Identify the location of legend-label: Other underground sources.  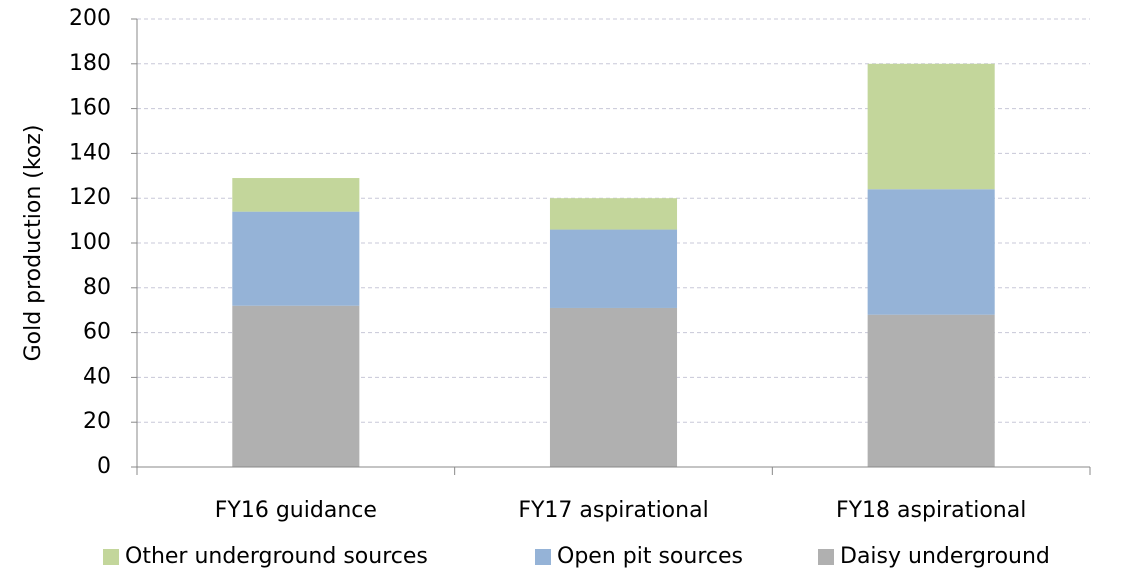
(276, 556).